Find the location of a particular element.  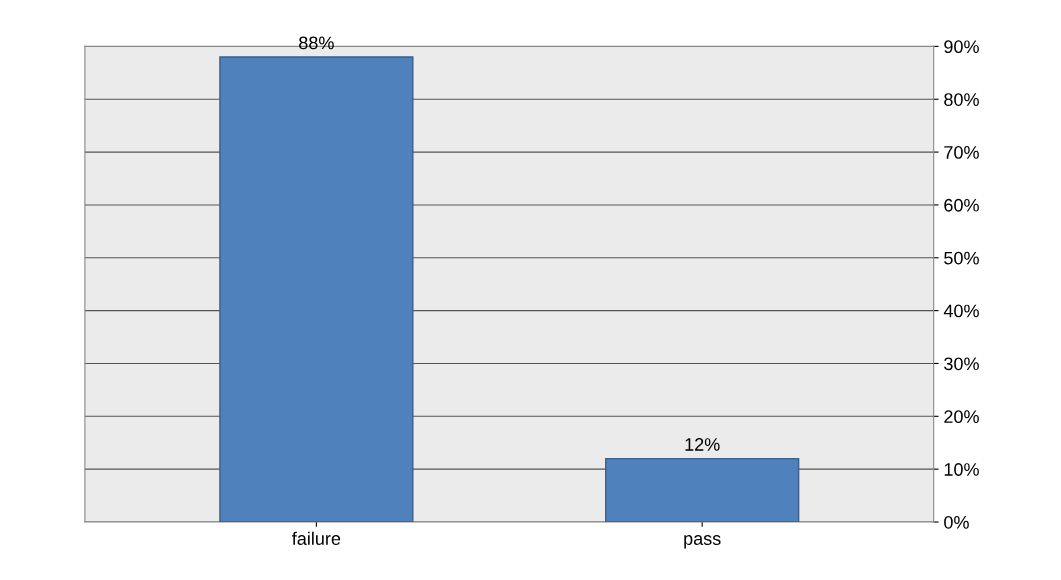

x-tick-label: pass is located at coordinates (702, 542).